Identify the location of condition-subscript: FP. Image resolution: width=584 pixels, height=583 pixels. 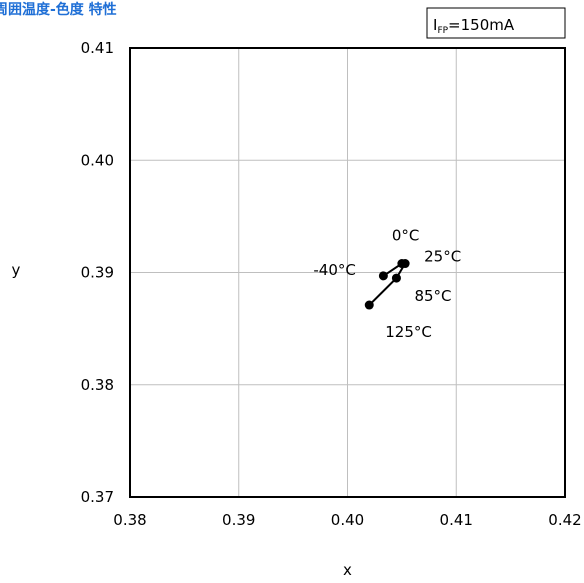
(442, 31).